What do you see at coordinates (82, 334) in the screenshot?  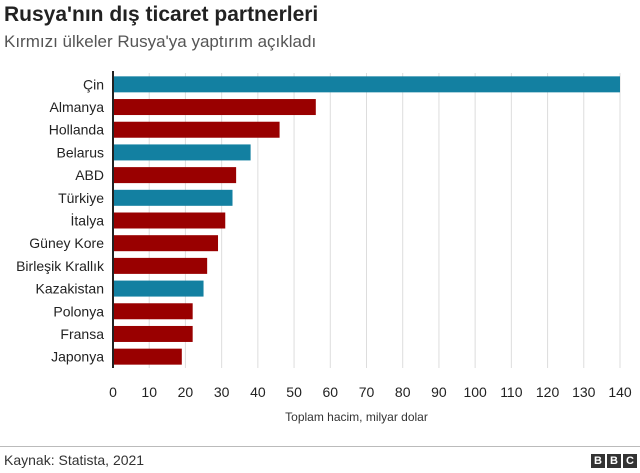 I see `category-label: Fransa` at bounding box center [82, 334].